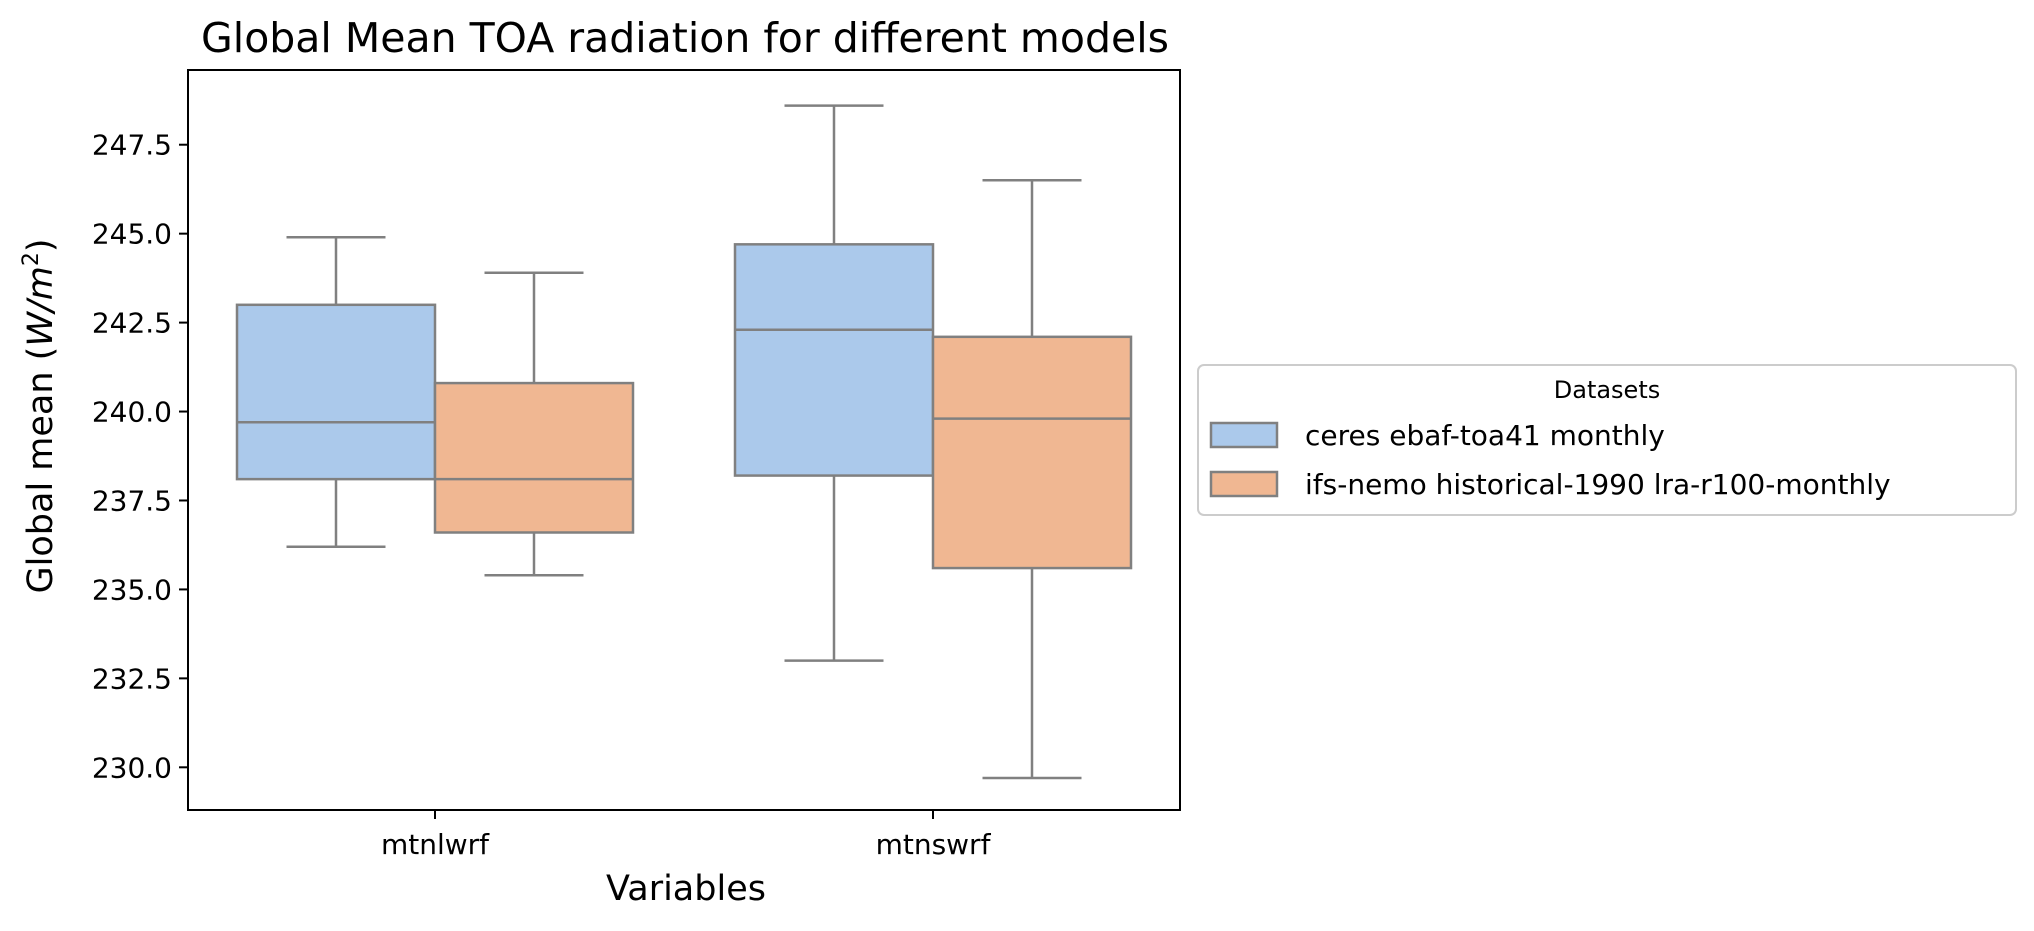 The height and width of the screenshot is (931, 2034). What do you see at coordinates (686, 889) in the screenshot?
I see `x-axis-label: Variables` at bounding box center [686, 889].